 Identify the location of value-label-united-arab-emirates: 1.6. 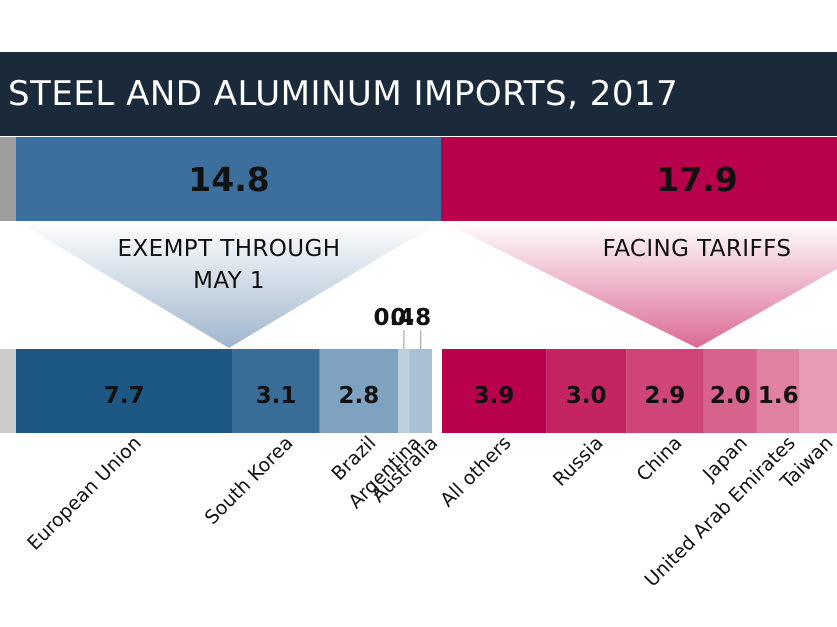
(778, 396).